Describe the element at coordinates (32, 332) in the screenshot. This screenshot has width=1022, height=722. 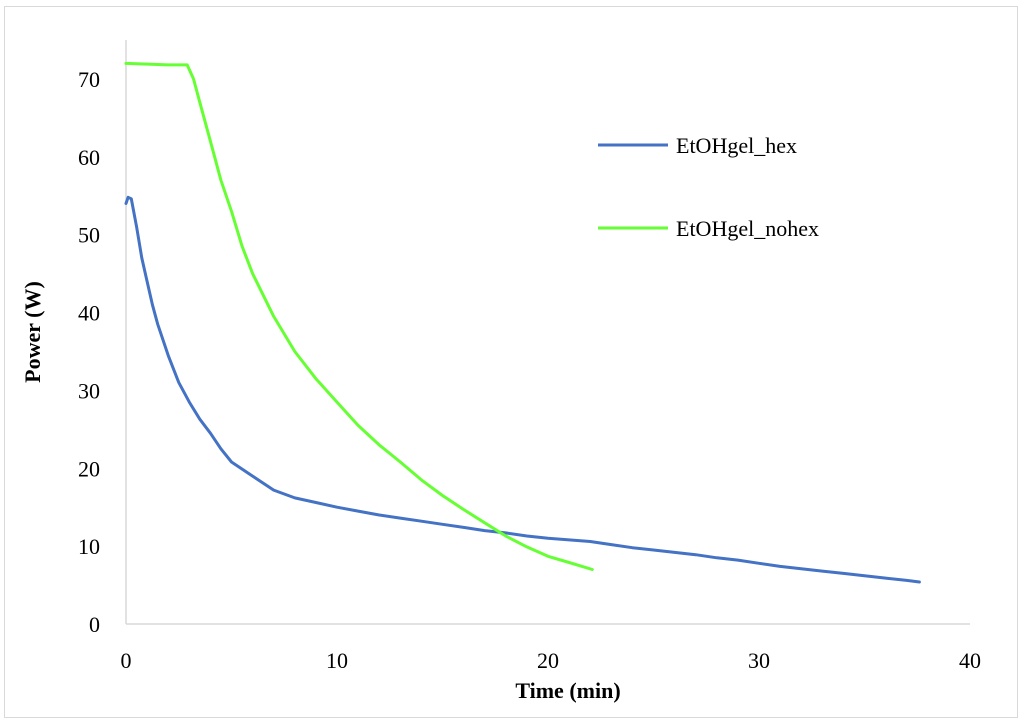
I see `y-axis-title: Power (W)` at that location.